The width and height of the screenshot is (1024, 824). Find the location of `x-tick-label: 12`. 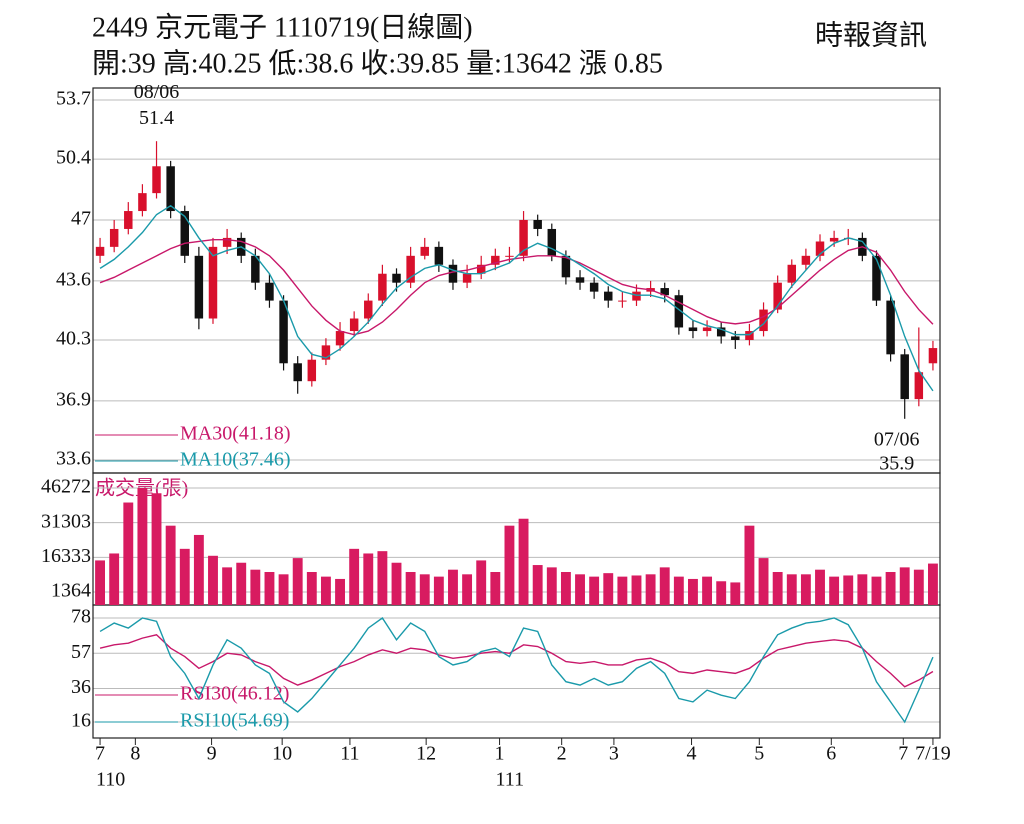

x-tick-label: 12 is located at coordinates (426, 754).